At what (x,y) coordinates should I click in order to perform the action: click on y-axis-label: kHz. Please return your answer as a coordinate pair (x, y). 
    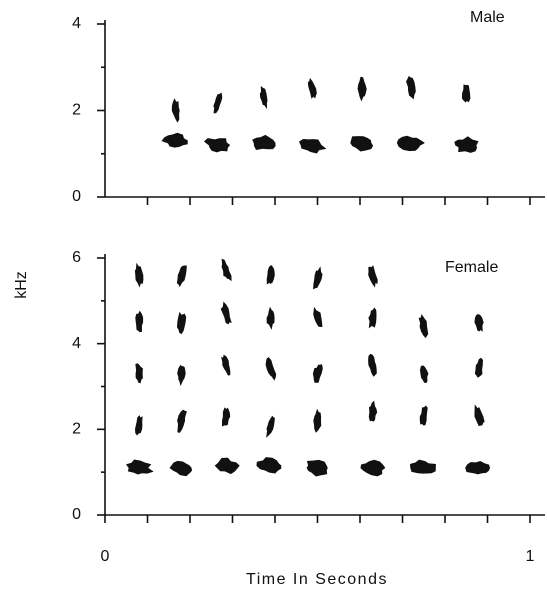
    Looking at the image, I should click on (21, 285).